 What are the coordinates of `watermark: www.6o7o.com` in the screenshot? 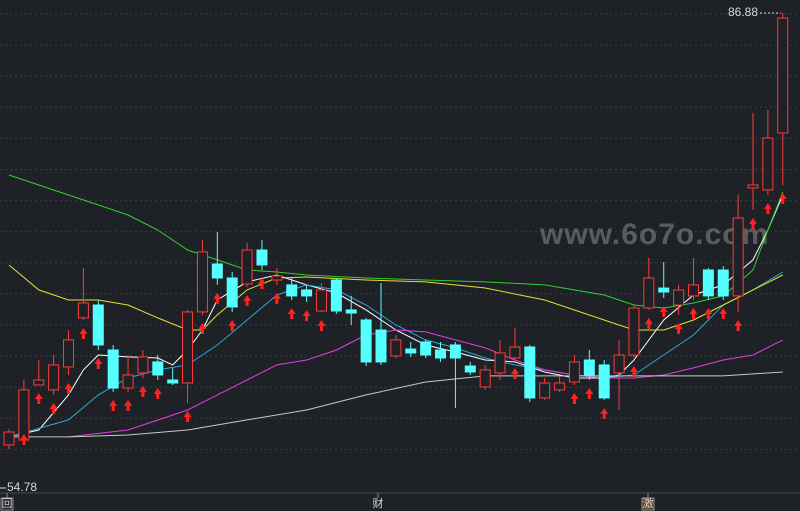 It's located at (654, 234).